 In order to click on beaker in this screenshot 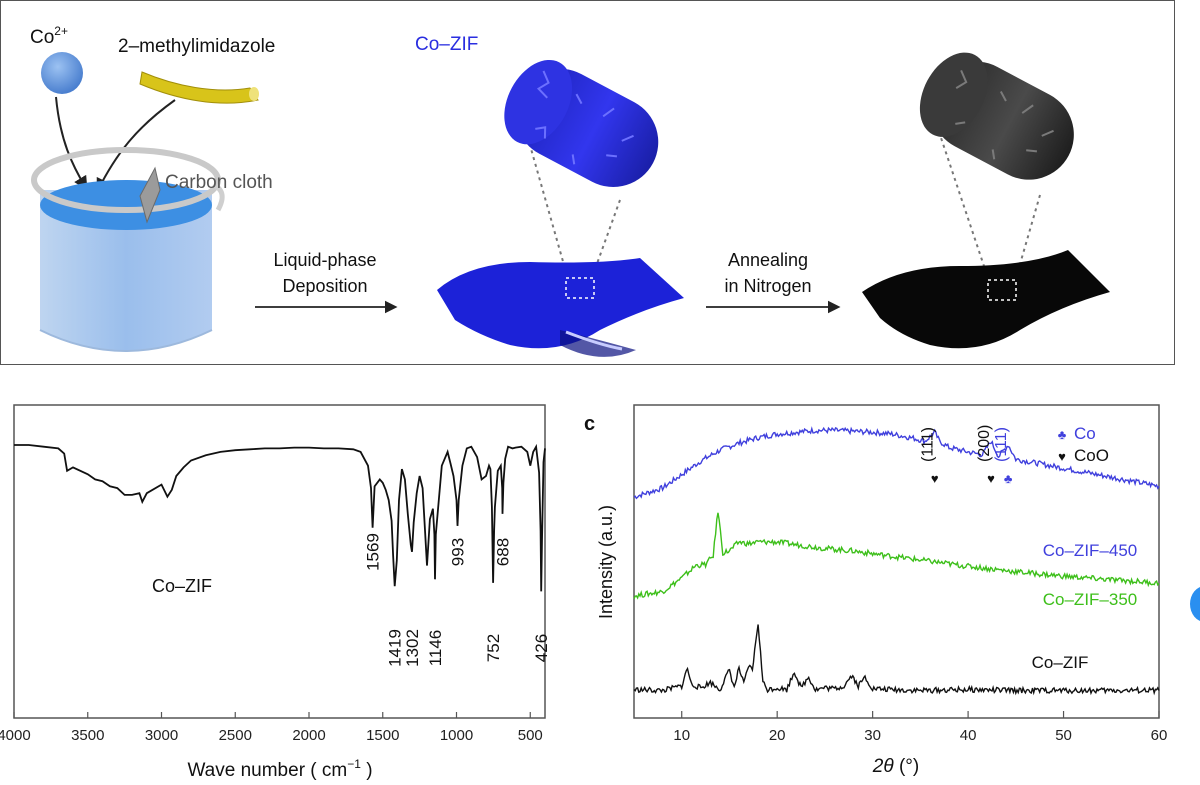, I will do `click(128, 249)`.